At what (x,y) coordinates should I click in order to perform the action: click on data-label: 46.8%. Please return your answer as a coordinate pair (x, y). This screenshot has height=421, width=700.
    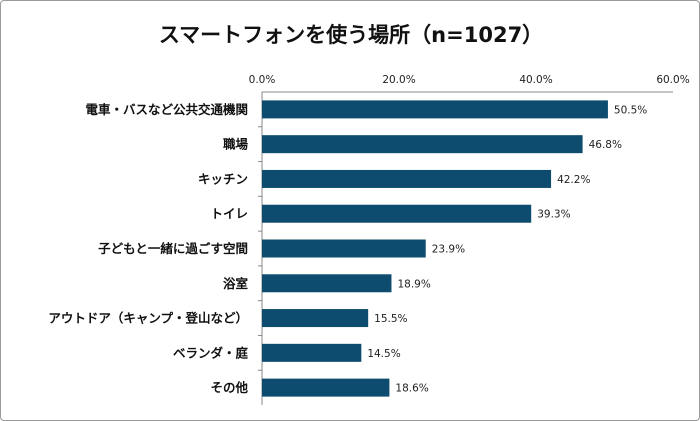
    Looking at the image, I should click on (605, 145).